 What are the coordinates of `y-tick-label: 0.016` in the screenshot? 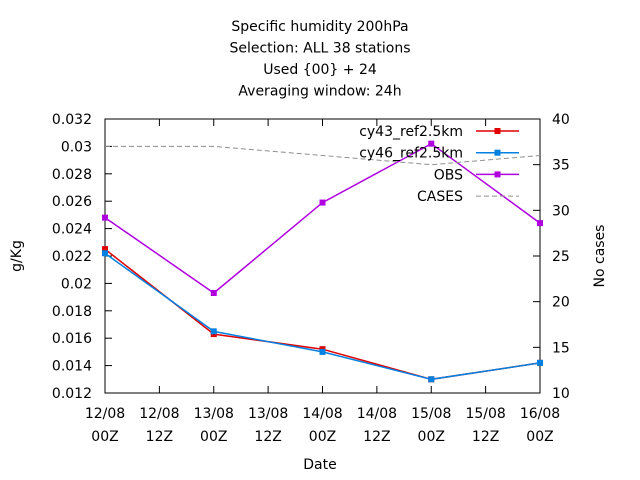 It's located at (72, 339).